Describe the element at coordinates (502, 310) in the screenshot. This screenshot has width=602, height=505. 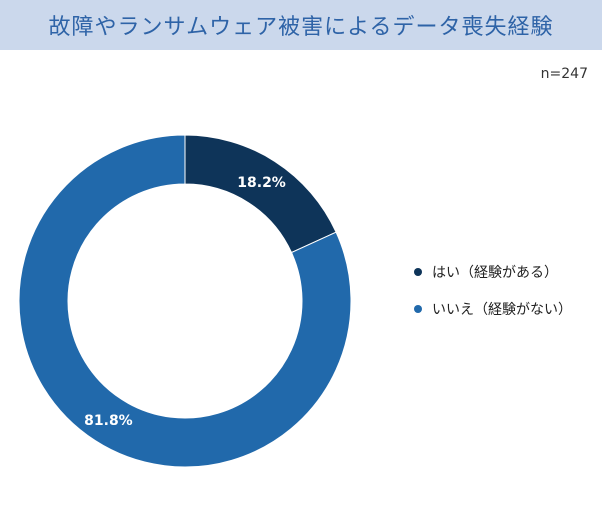
I see `legend-label-no: いいえ（経験がない）` at that location.